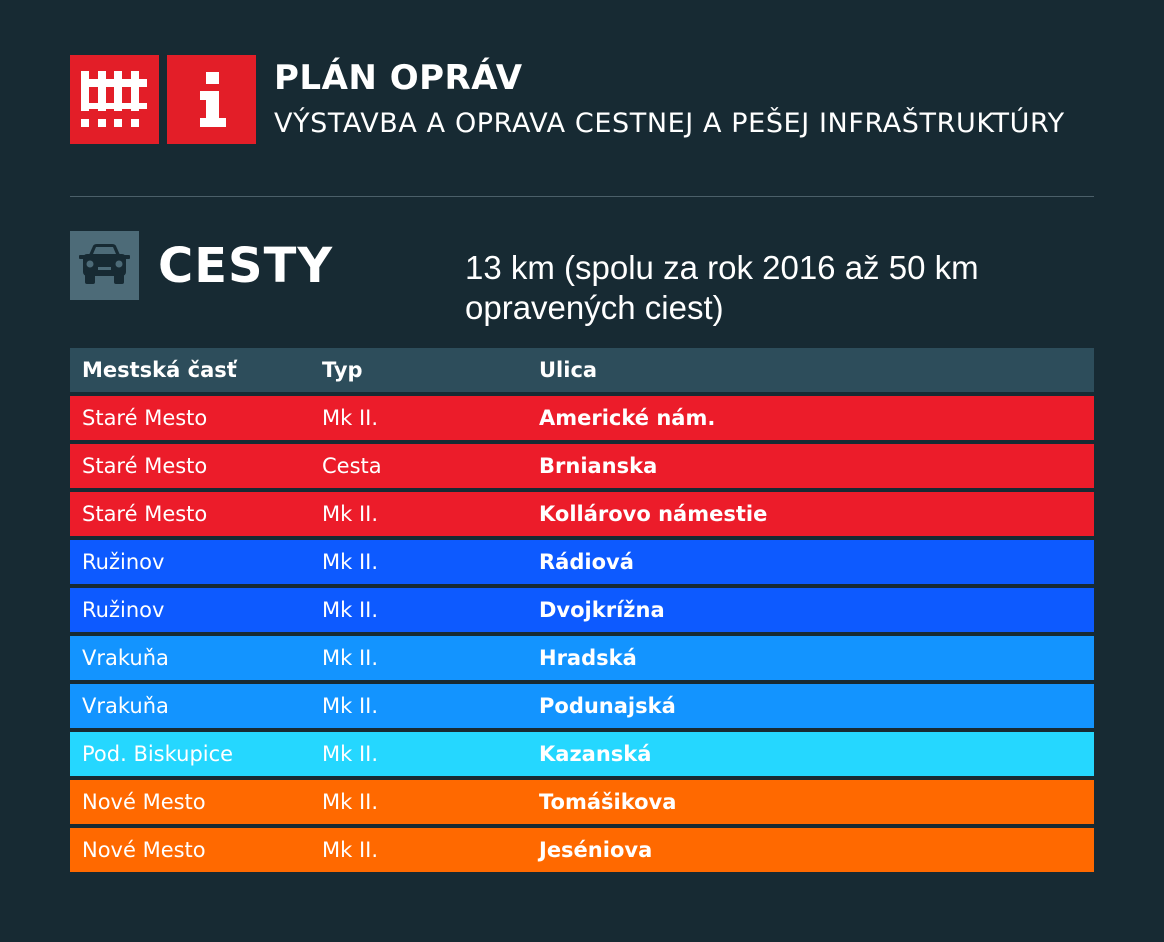 The image size is (1164, 942). What do you see at coordinates (598, 466) in the screenshot?
I see `street-cell: Brnianska` at bounding box center [598, 466].